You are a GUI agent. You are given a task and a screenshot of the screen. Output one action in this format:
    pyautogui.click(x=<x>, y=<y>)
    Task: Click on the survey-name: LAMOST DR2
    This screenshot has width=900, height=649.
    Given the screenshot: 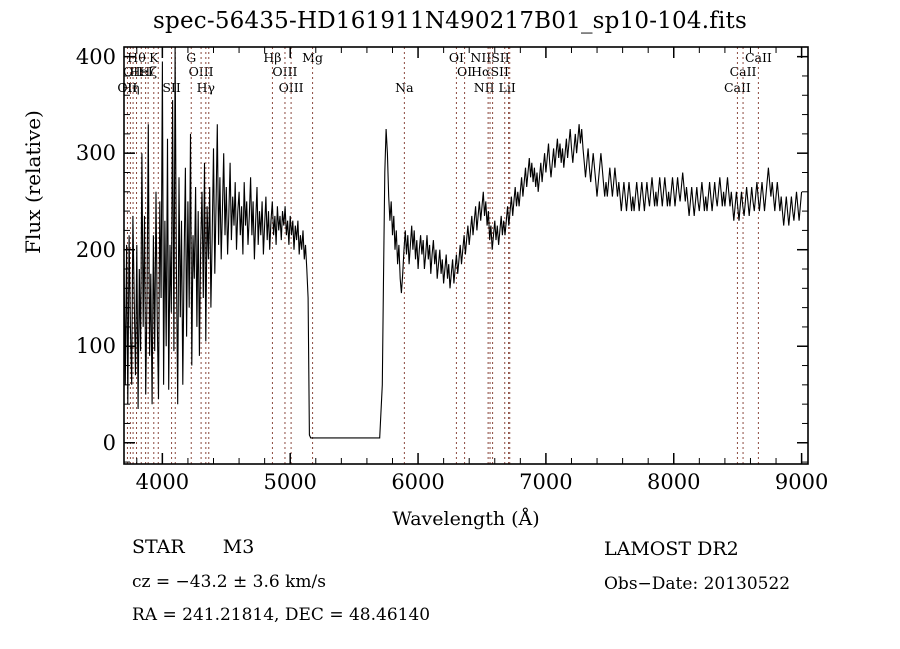 What is the action you would take?
    pyautogui.click(x=671, y=549)
    